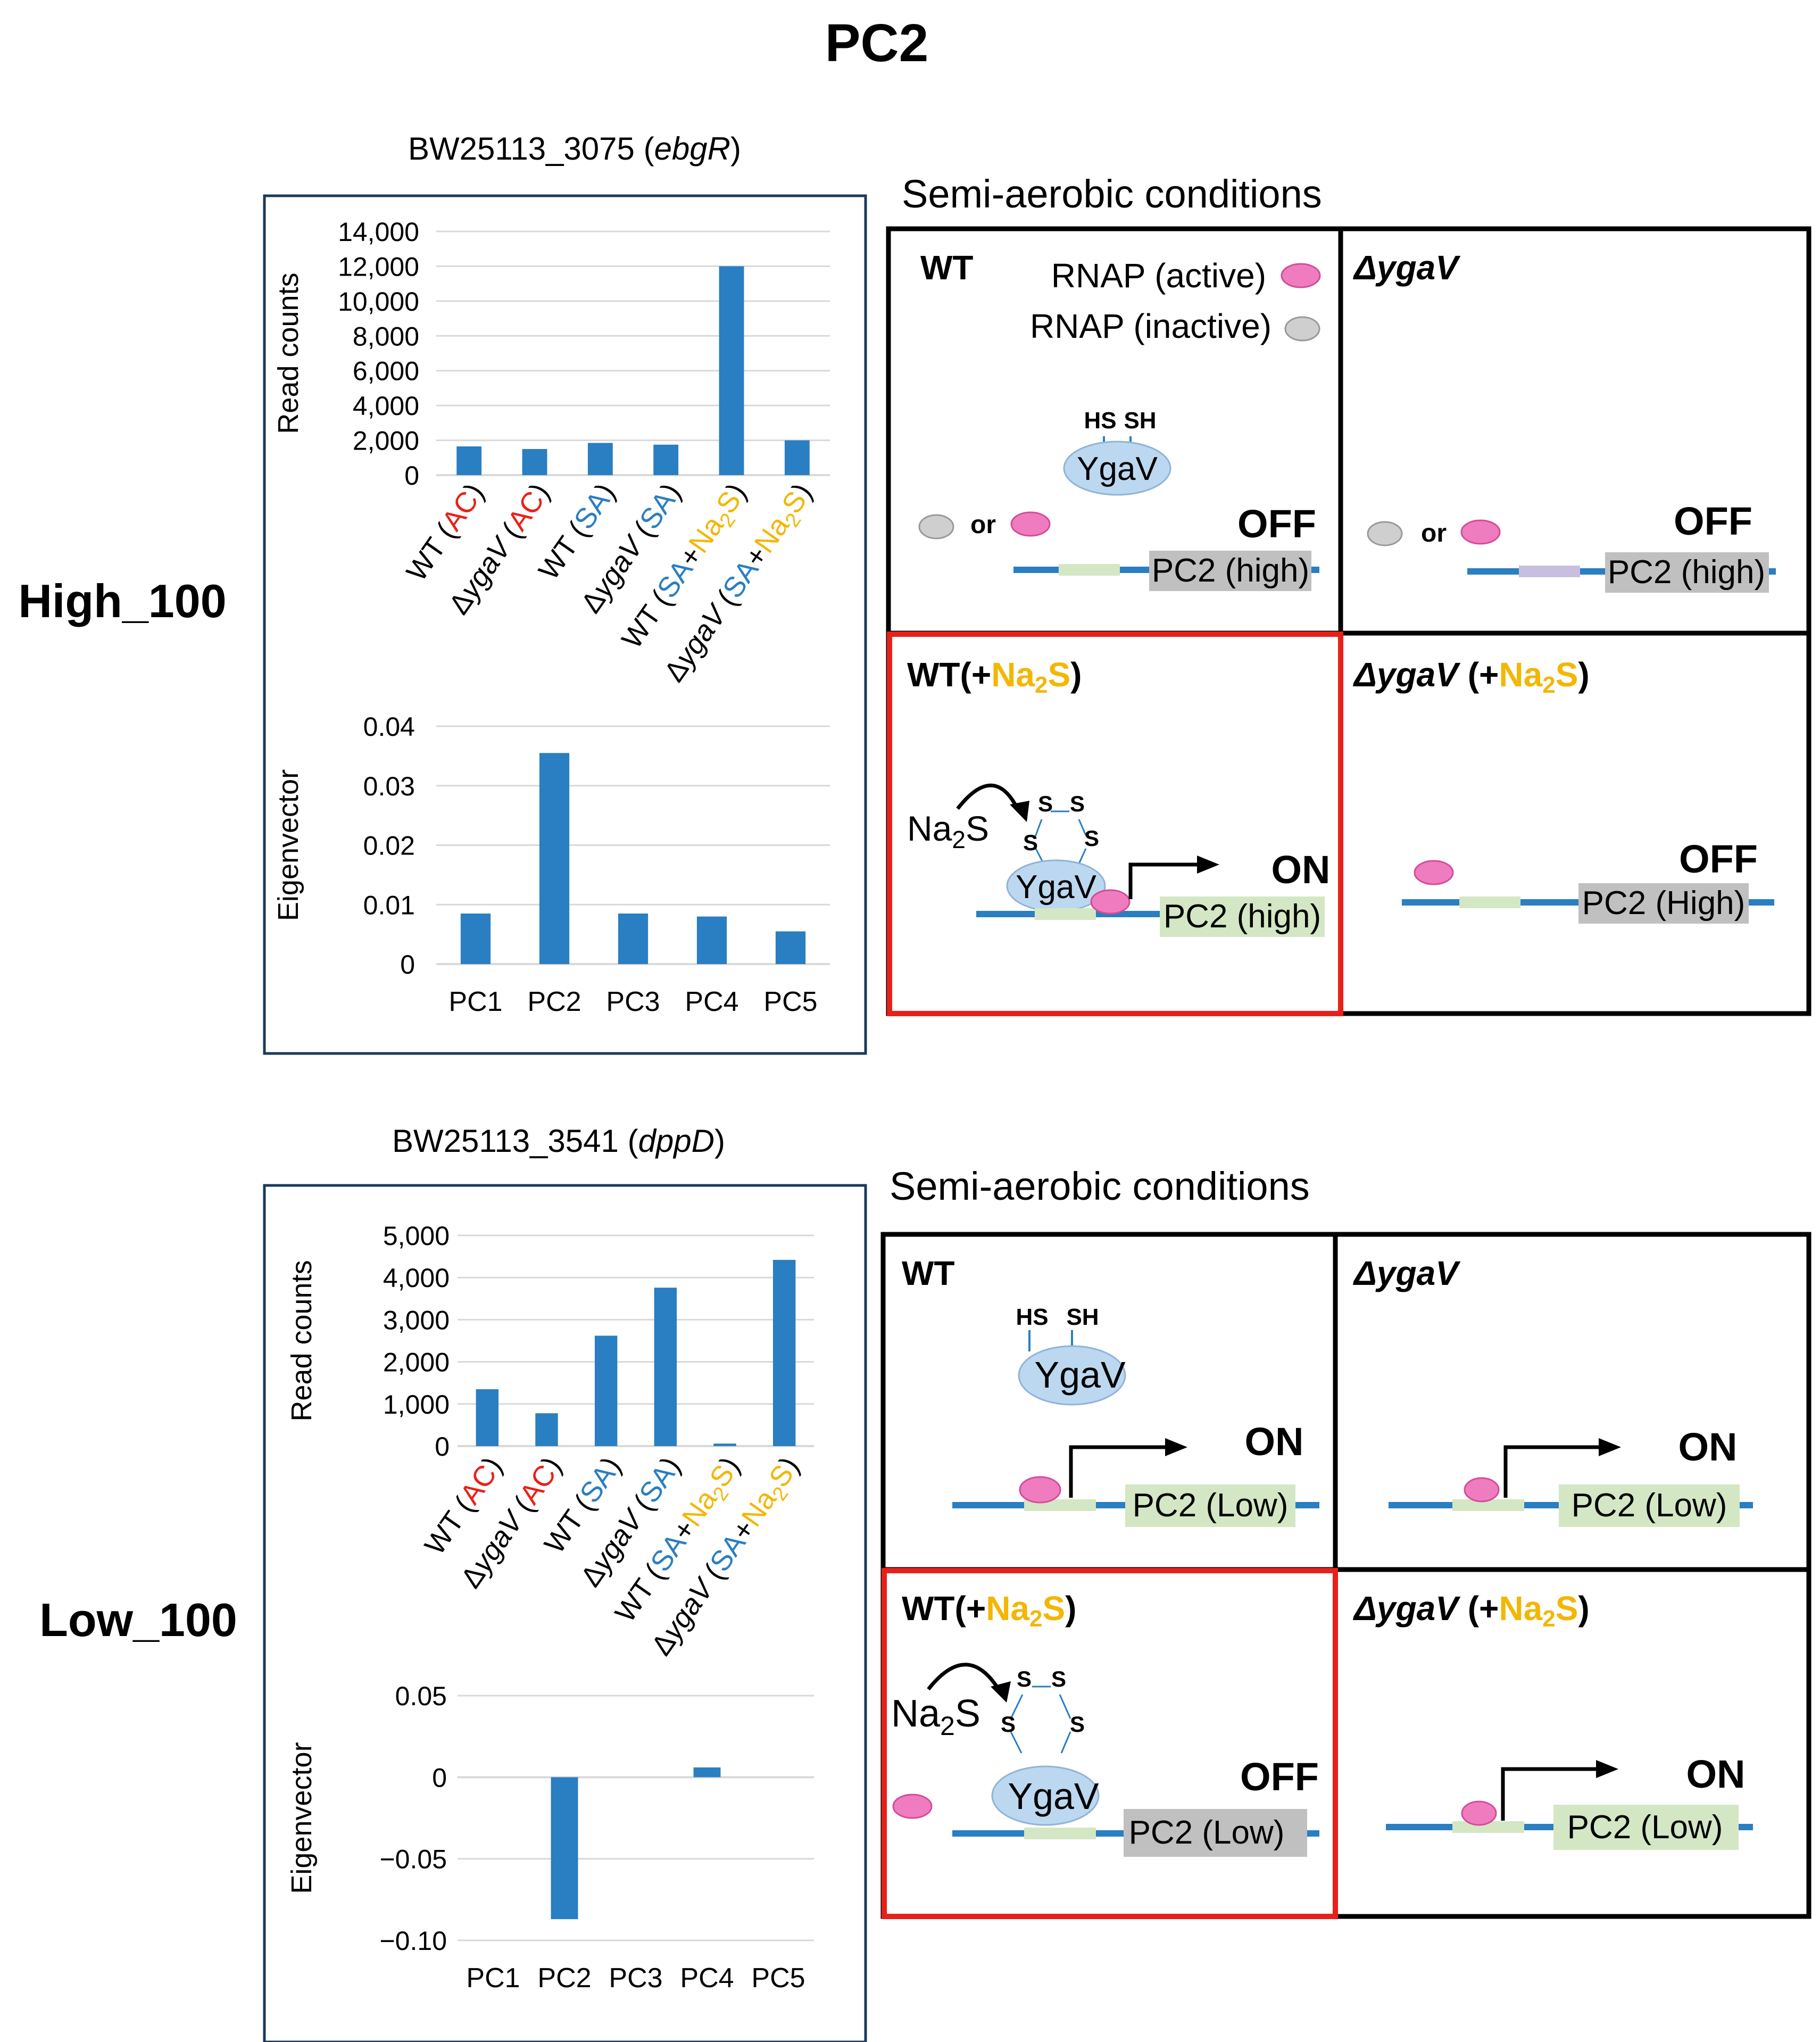 The height and width of the screenshot is (2042, 1820). I want to click on disulfide-ring, so click(1040, 1720).